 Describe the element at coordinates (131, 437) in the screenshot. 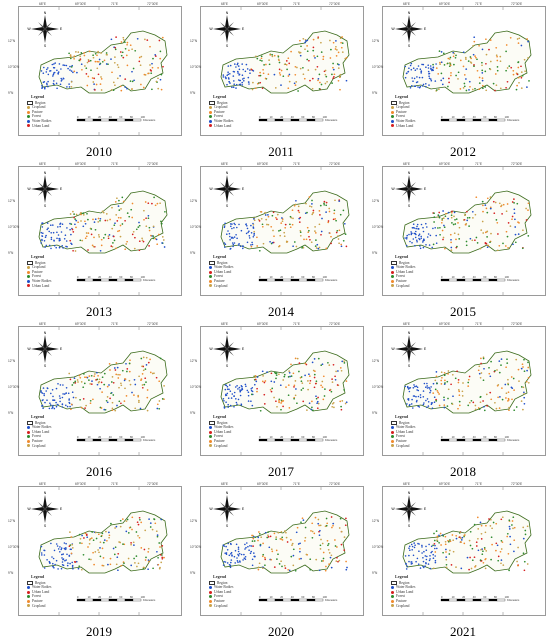

I see `scale-tick-label: 80` at that location.